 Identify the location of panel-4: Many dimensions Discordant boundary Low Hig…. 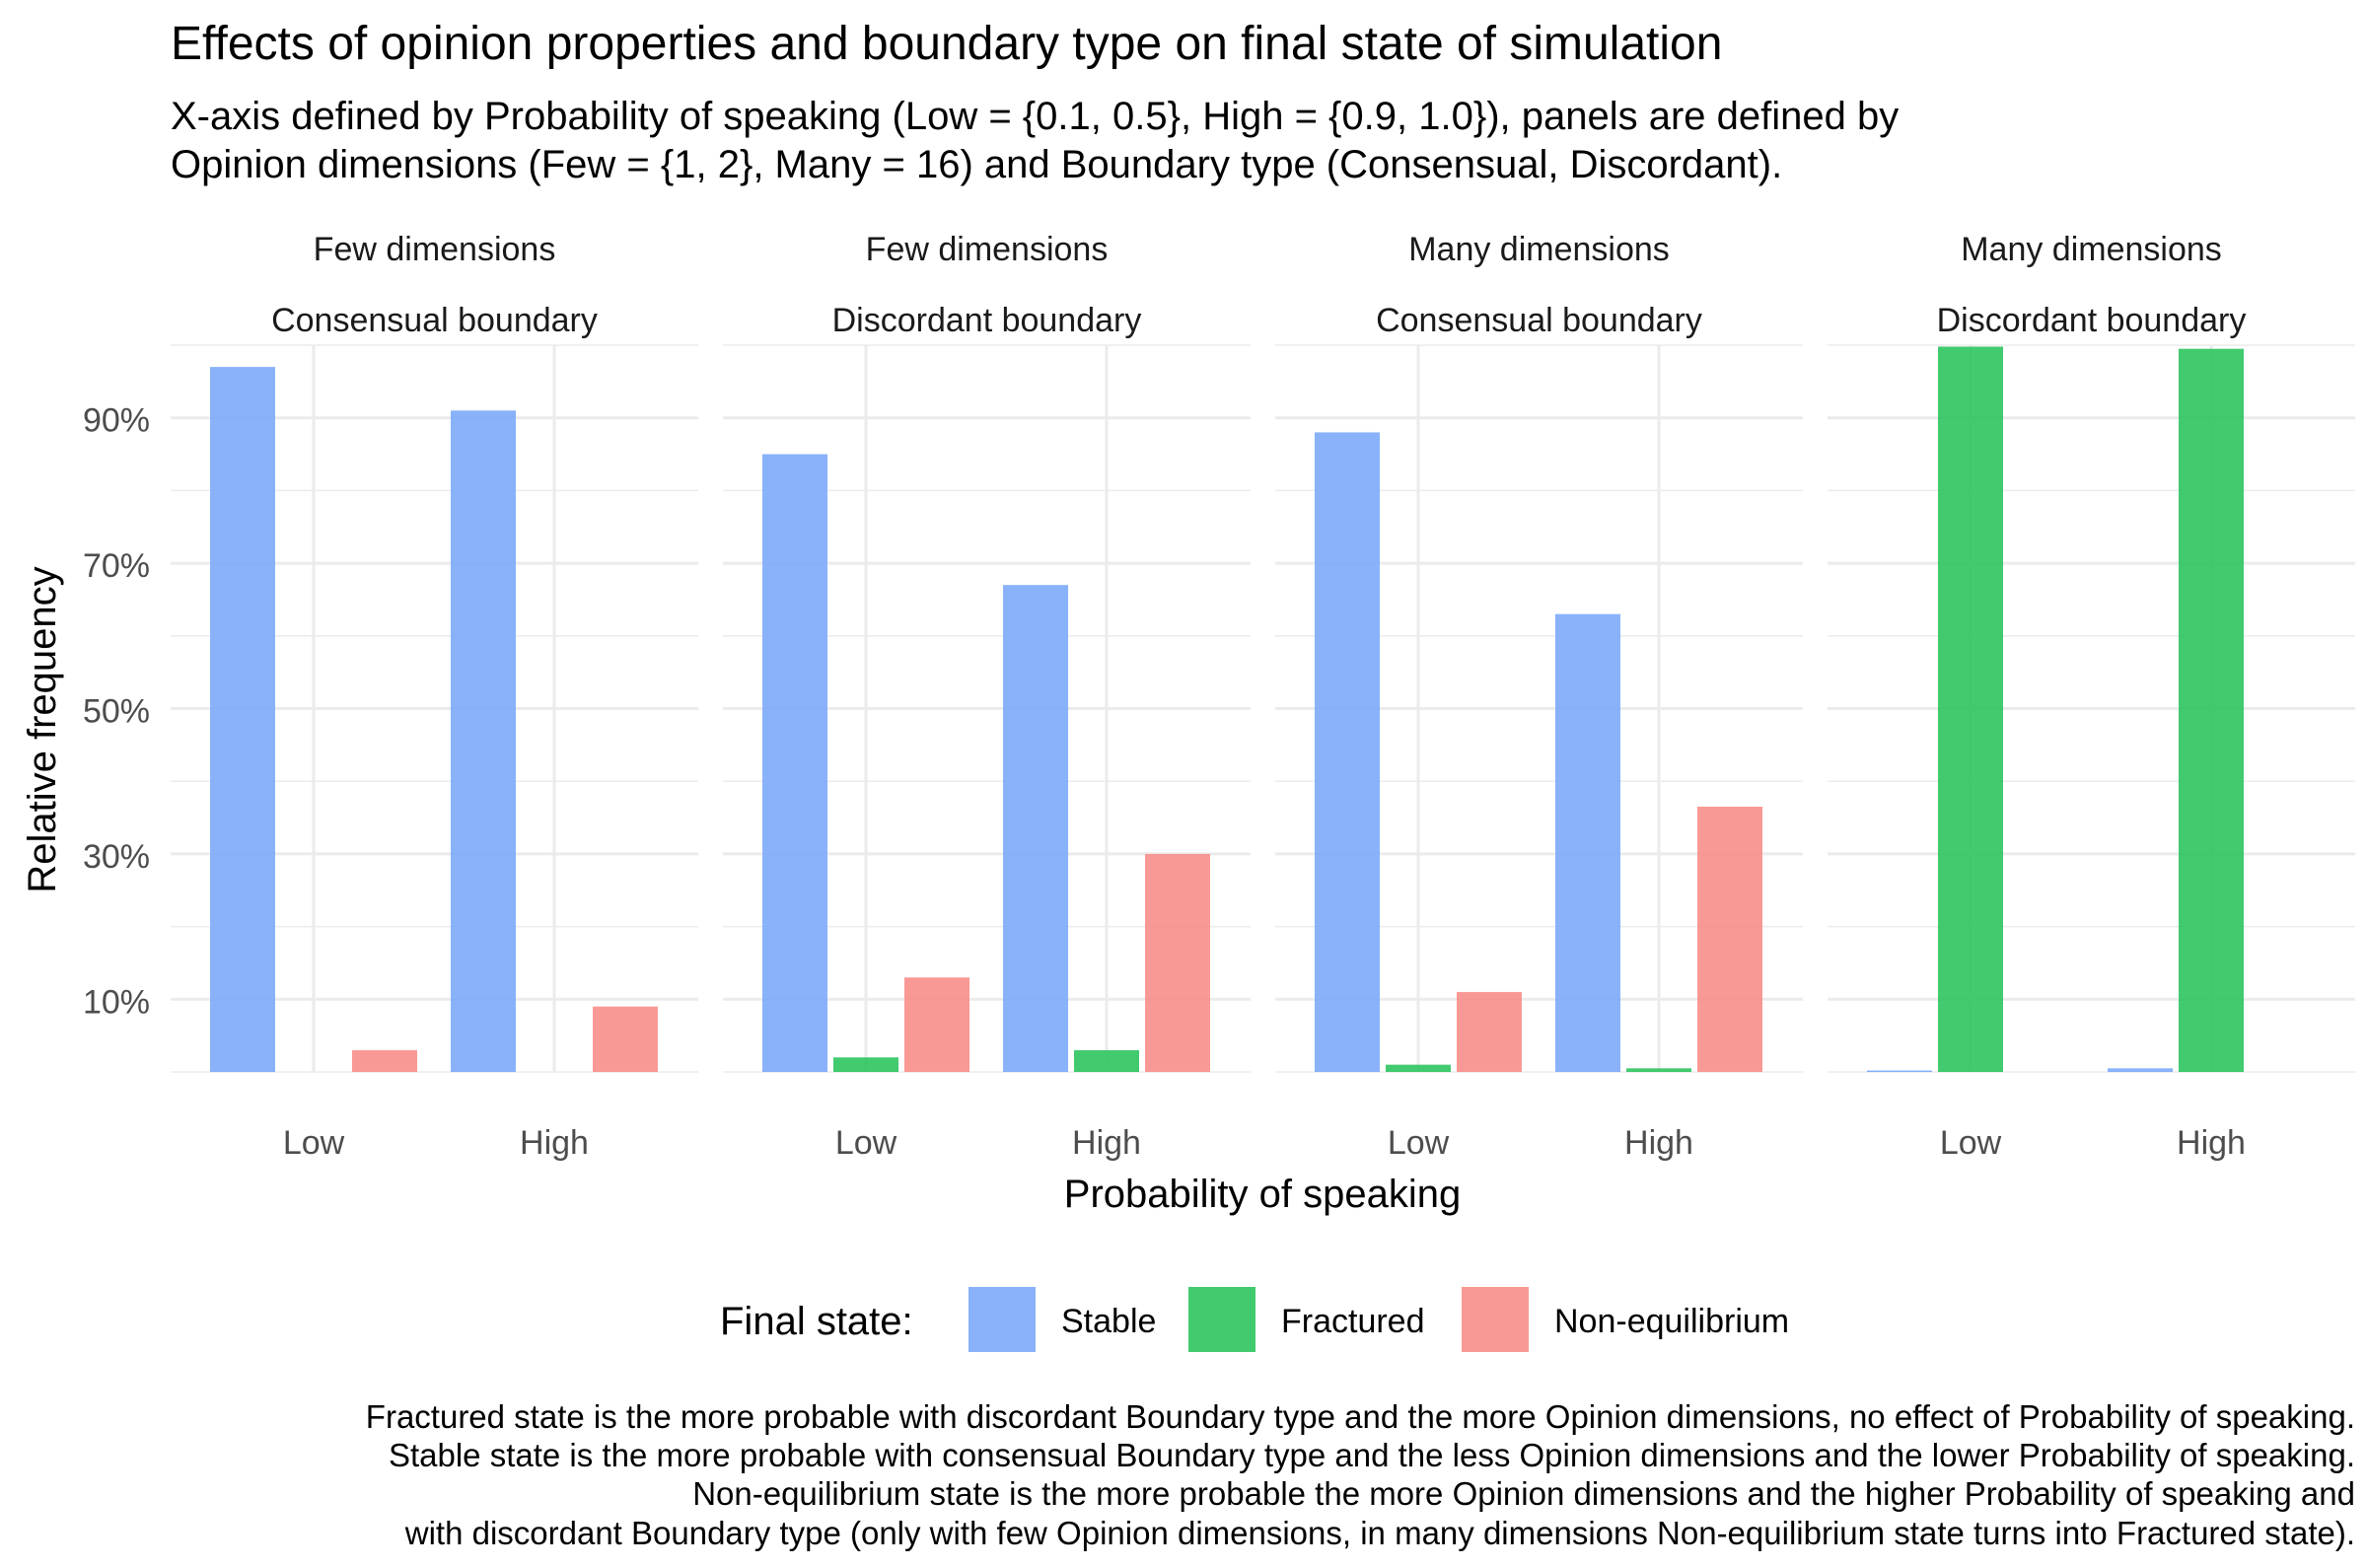
(2091, 696).